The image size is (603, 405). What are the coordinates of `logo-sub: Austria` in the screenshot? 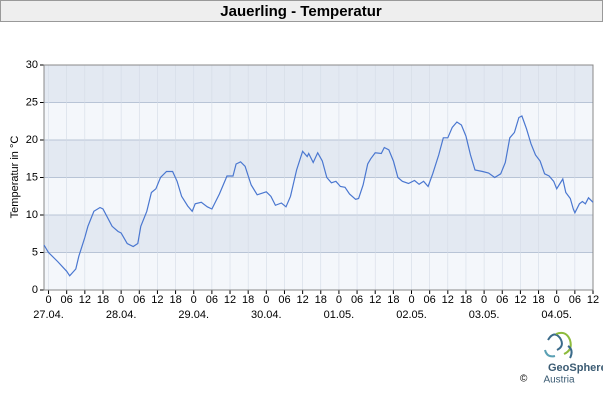 It's located at (559, 380).